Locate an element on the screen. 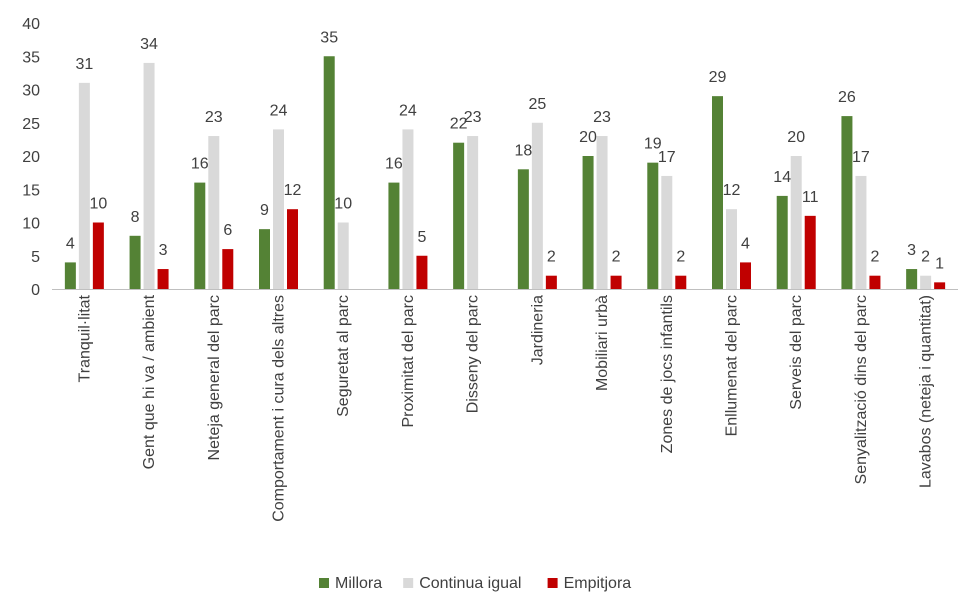 Image resolution: width=960 pixels, height=596 pixels. x-tick-label: Neteja general del parc is located at coordinates (214, 377).